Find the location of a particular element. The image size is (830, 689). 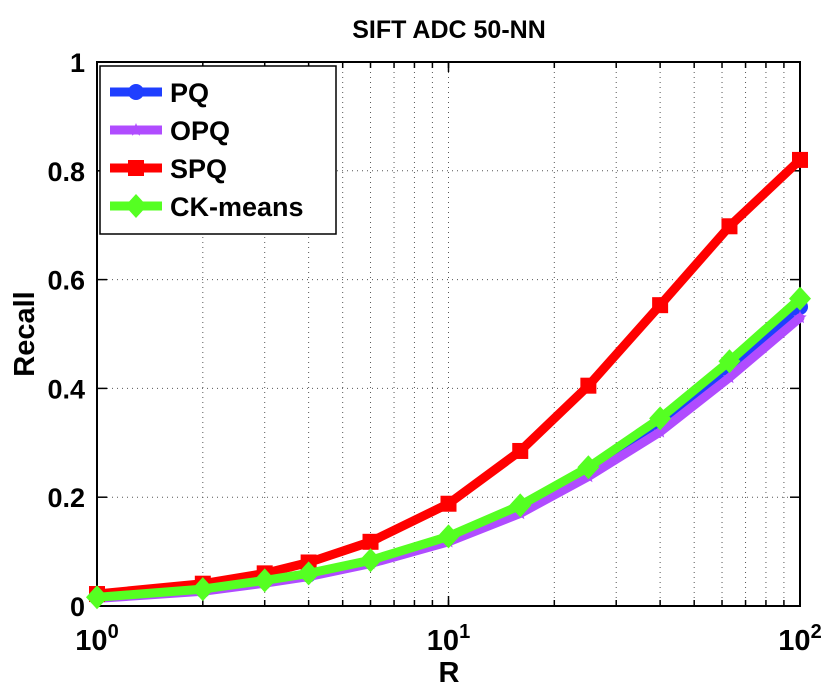

y-tick-label: 0.8 is located at coordinates (66, 172).